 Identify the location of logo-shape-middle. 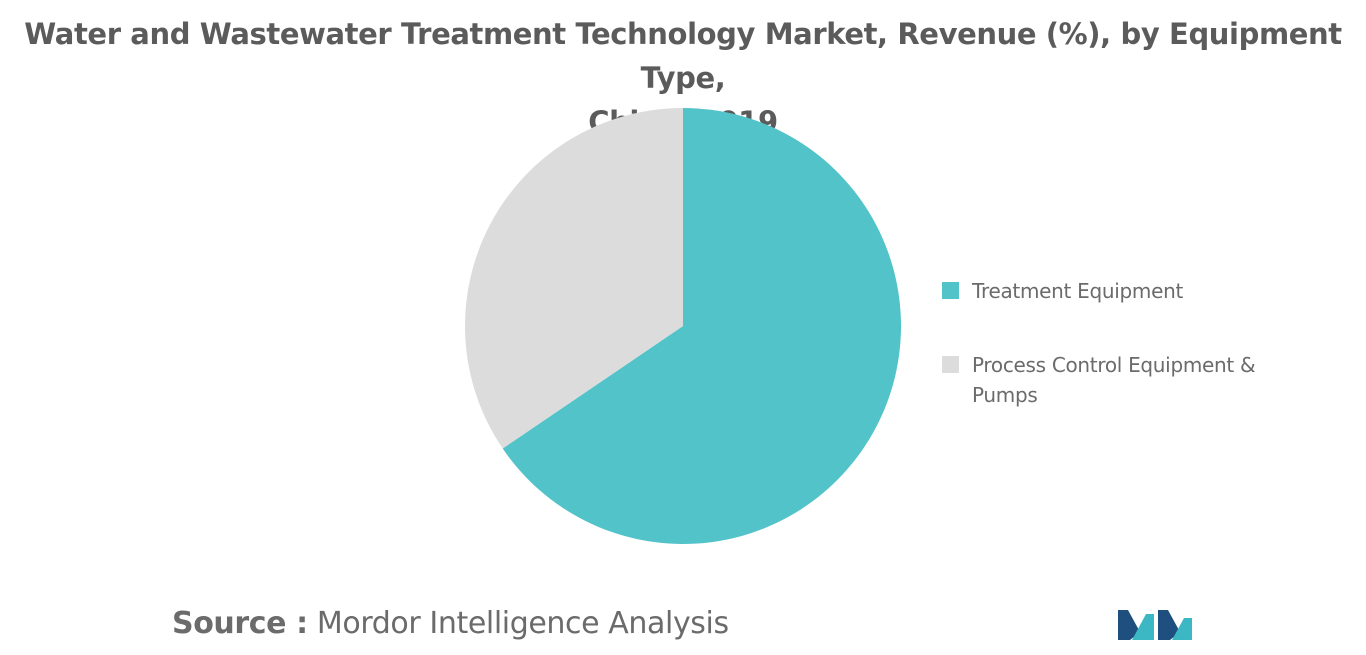
(1143, 627).